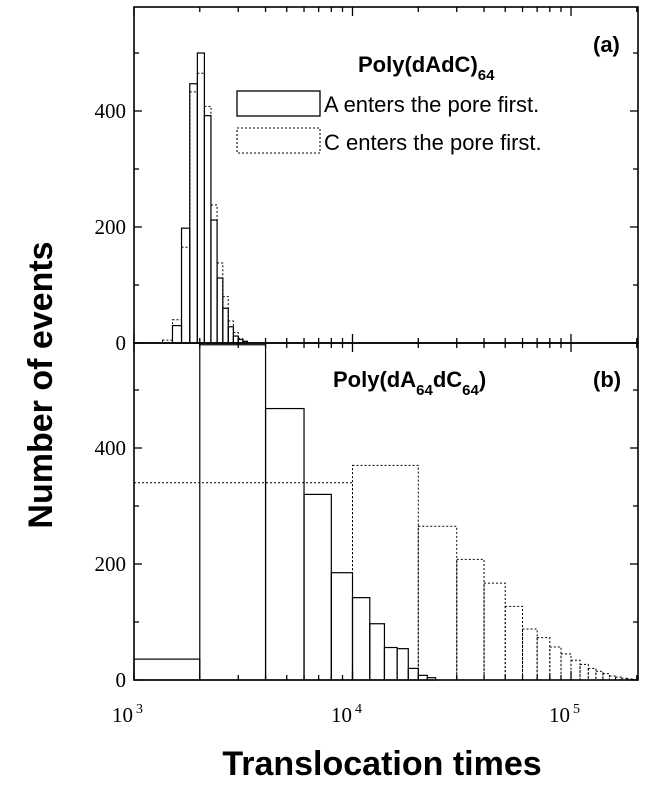 The image size is (651, 785). Describe the element at coordinates (278, 103) in the screenshot. I see `legend-swatch-solid` at that location.